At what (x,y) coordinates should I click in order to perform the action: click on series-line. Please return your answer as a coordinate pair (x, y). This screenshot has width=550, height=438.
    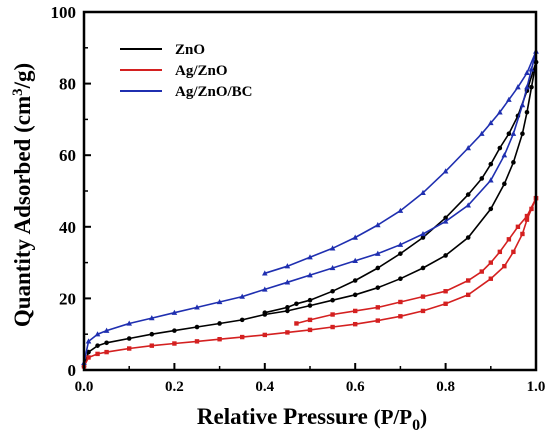
    Looking at the image, I should click on (416, 261).